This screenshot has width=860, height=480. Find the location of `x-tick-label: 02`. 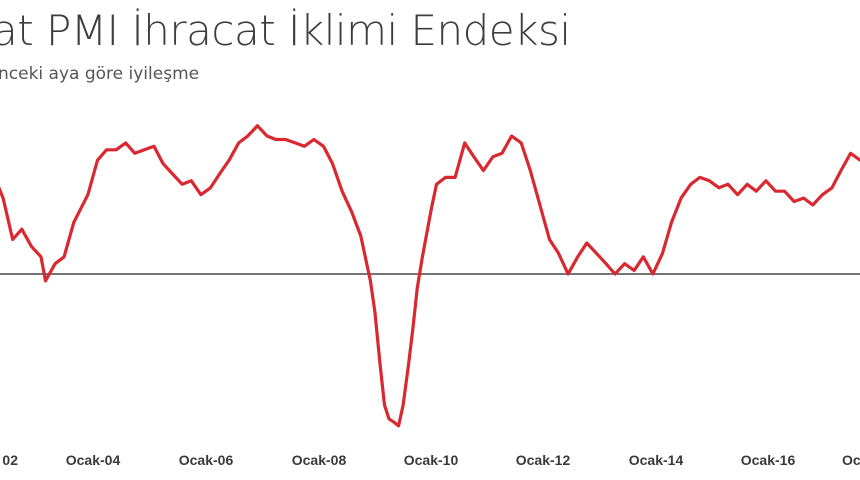

x-tick-label: 02 is located at coordinates (10, 460).